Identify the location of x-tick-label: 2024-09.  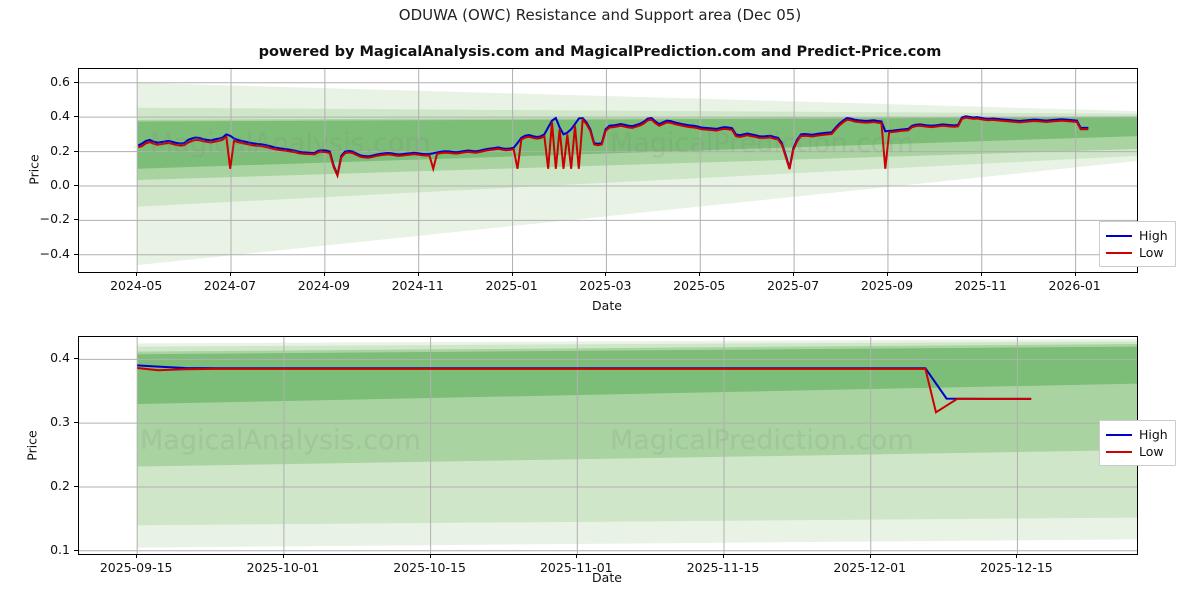
(323, 285).